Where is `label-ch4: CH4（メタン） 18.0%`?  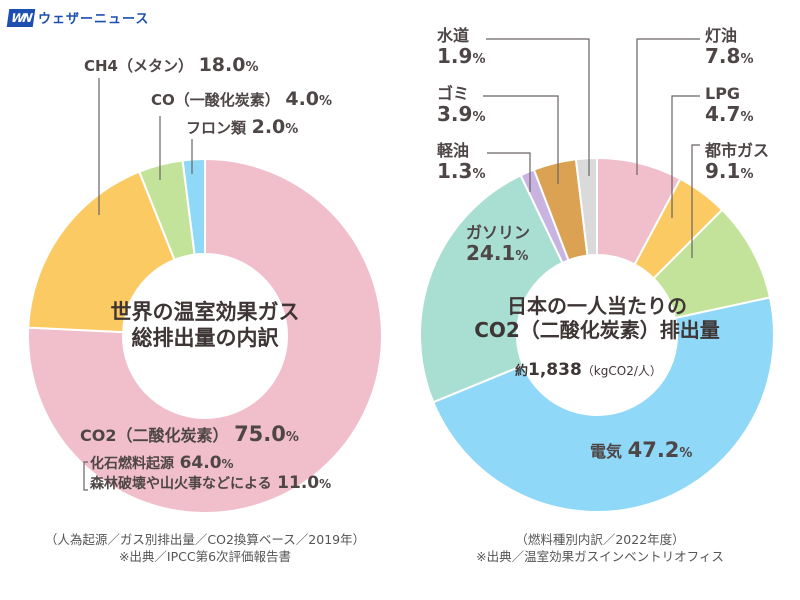 label-ch4: CH4（メタン） 18.0% is located at coordinates (171, 65).